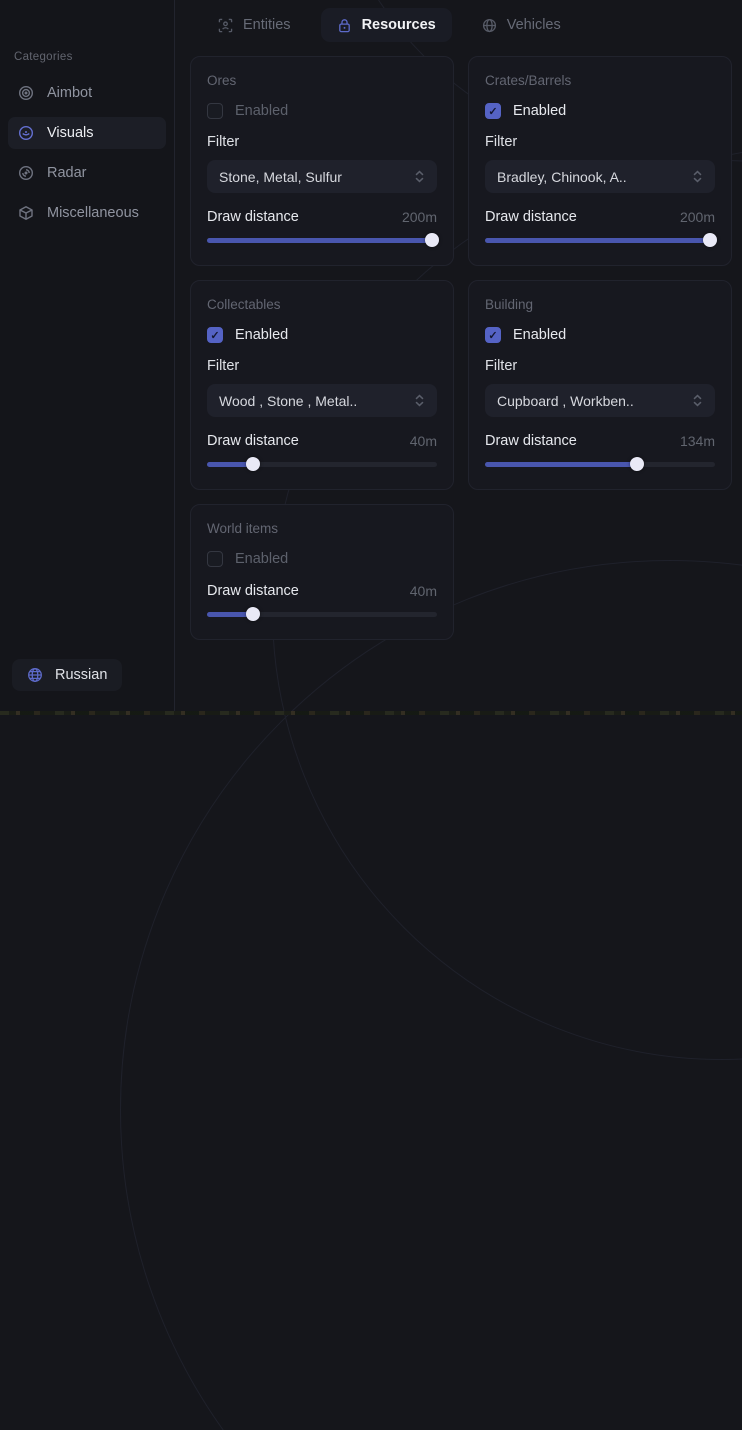 This screenshot has width=742, height=1430. I want to click on sidebar-item-label: Miscellaneous, so click(93, 213).